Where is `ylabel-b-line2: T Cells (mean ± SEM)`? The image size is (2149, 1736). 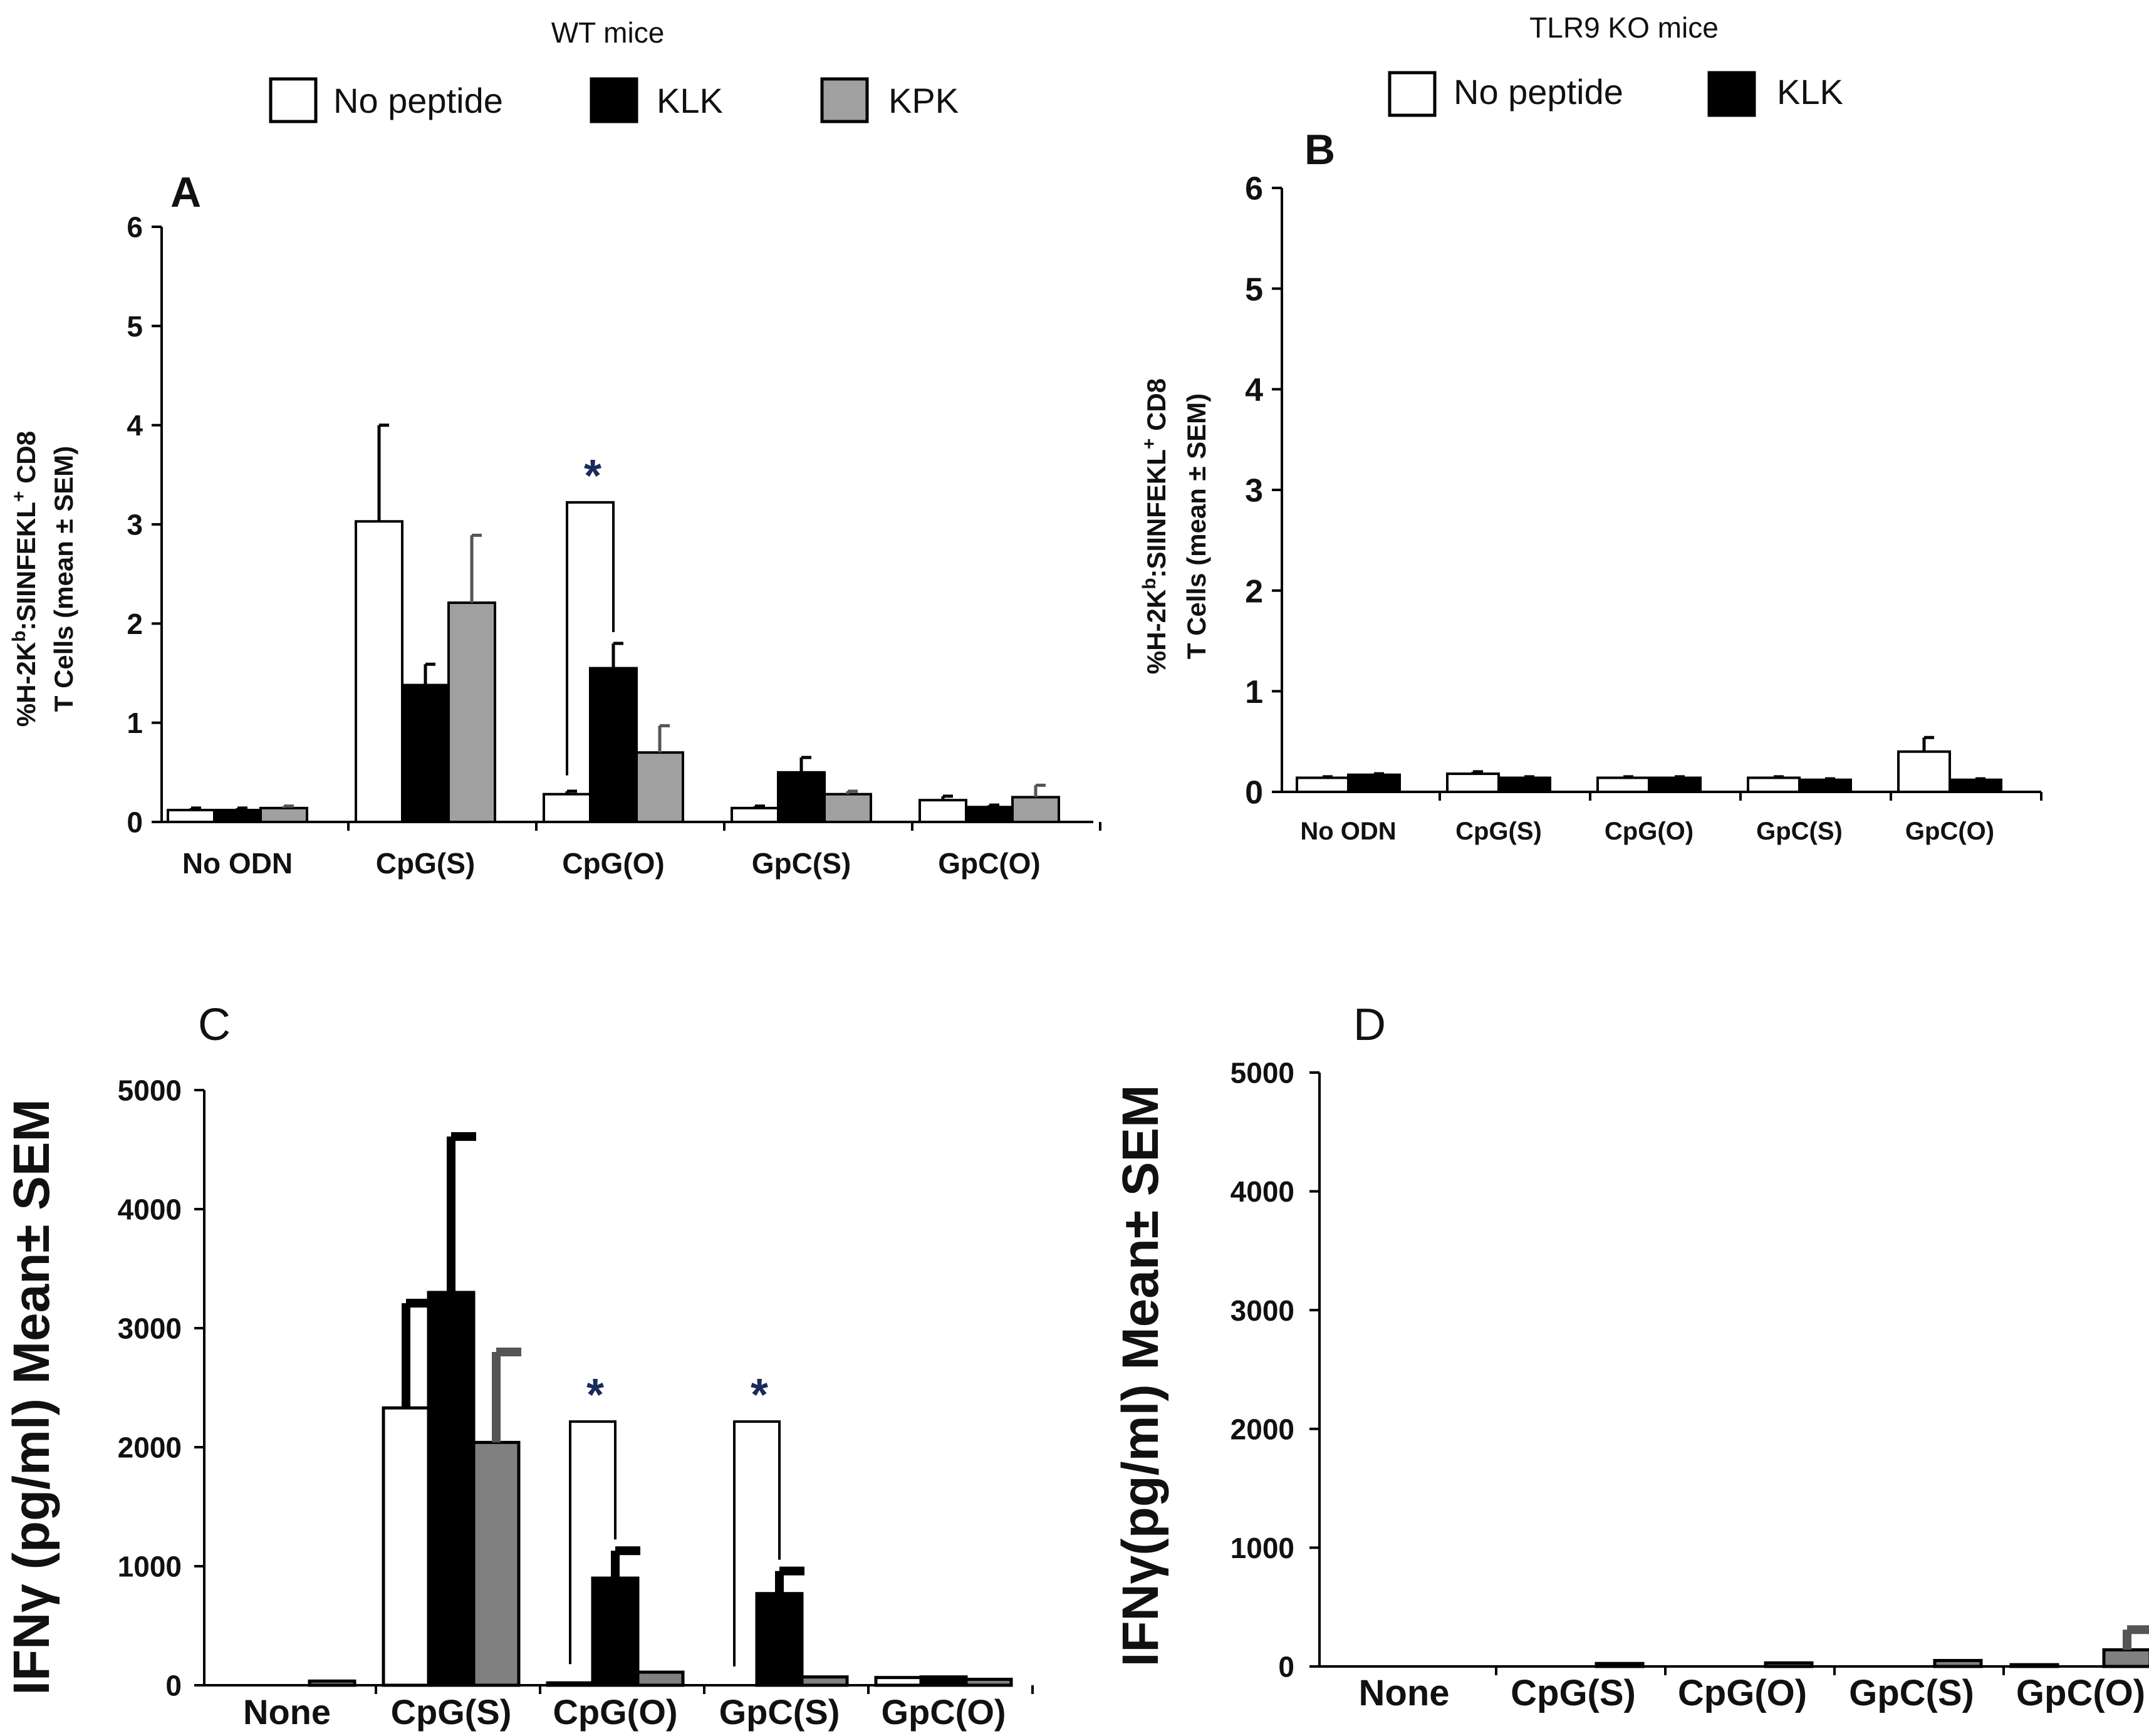
ylabel-b-line2: T Cells (mean ± SEM) is located at coordinates (1196, 526).